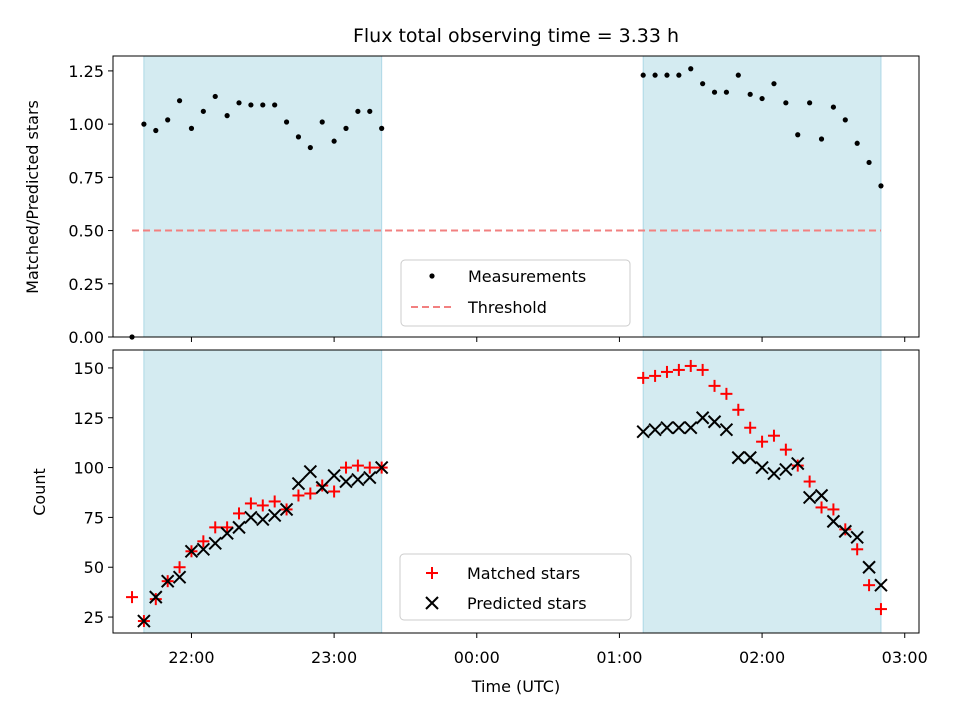 This screenshot has height=720, width=960. What do you see at coordinates (905, 657) in the screenshot?
I see `x-tick-label: 03:00` at bounding box center [905, 657].